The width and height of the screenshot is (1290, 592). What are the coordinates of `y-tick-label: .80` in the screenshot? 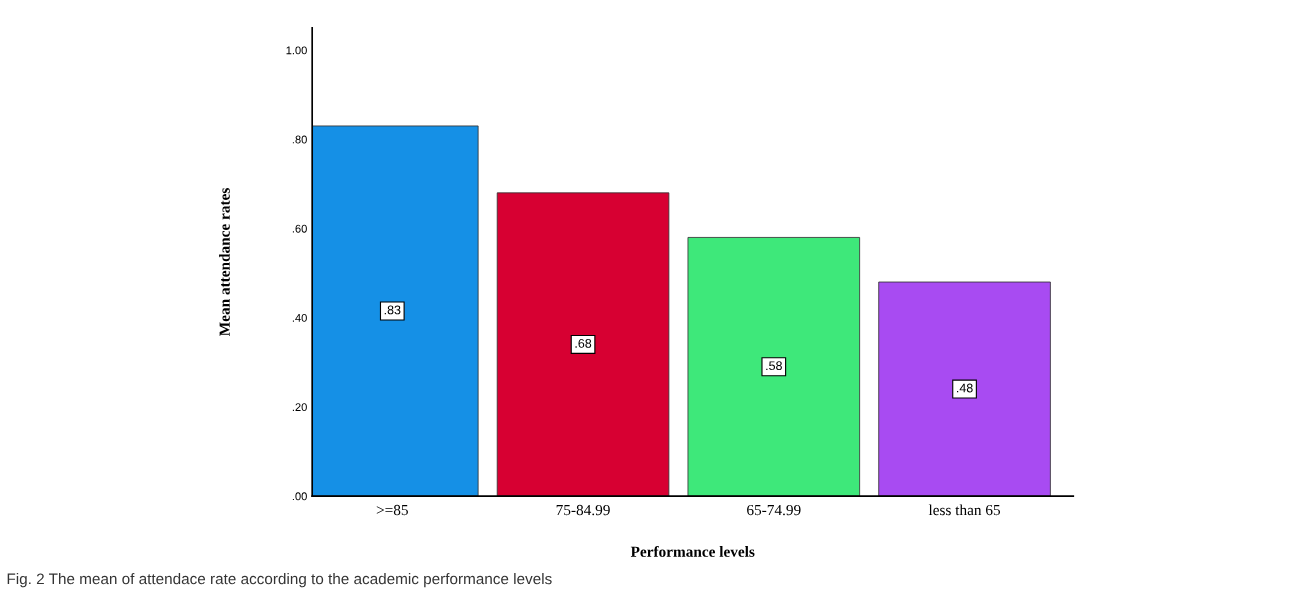 It's located at (299, 139).